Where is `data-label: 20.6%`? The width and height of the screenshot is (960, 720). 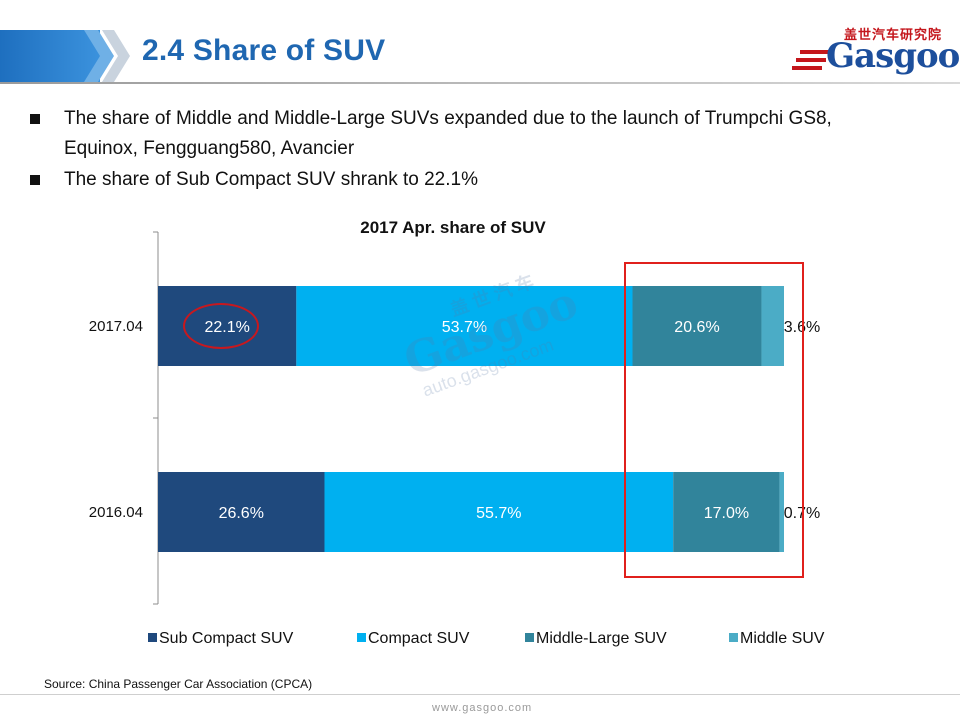 data-label: 20.6% is located at coordinates (696, 327).